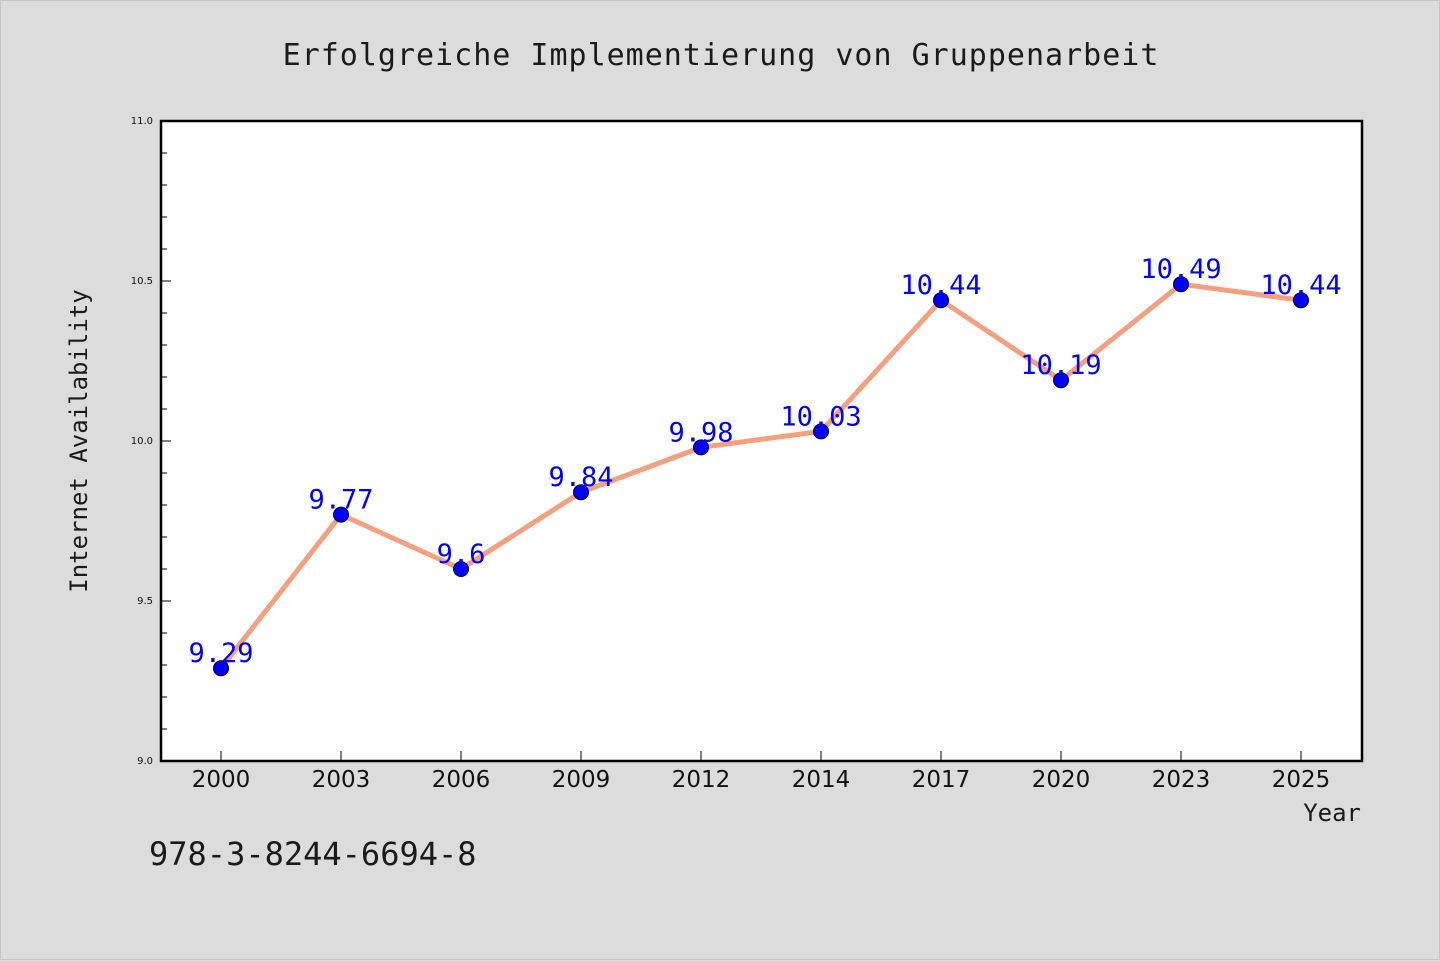 The height and width of the screenshot is (961, 1440). I want to click on y-tick-label: 11.0, so click(142, 121).